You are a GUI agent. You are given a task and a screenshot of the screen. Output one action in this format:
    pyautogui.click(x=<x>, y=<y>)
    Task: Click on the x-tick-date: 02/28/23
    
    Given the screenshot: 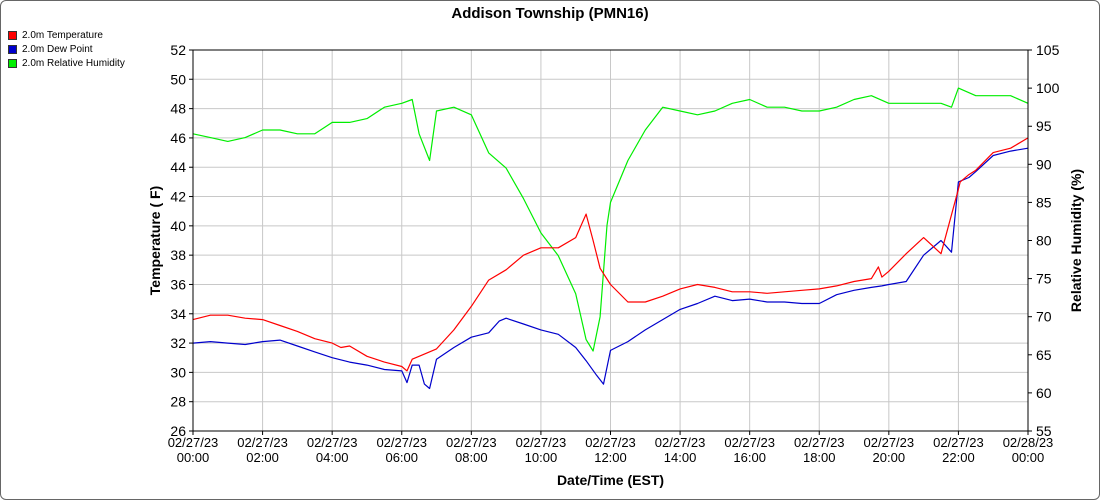 What is the action you would take?
    pyautogui.click(x=1028, y=442)
    